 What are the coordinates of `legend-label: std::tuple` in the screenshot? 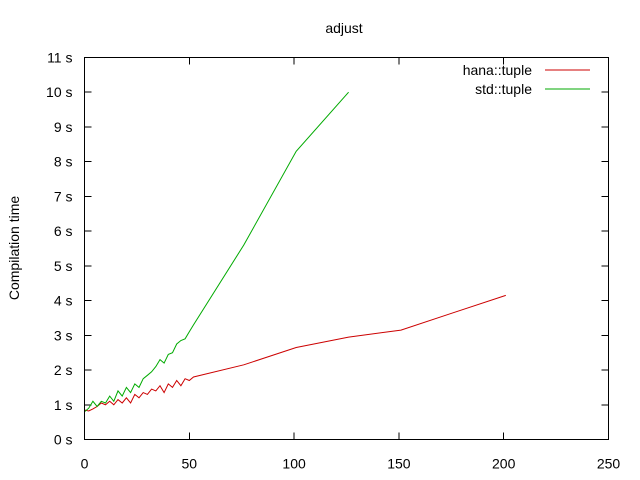 It's located at (503, 89).